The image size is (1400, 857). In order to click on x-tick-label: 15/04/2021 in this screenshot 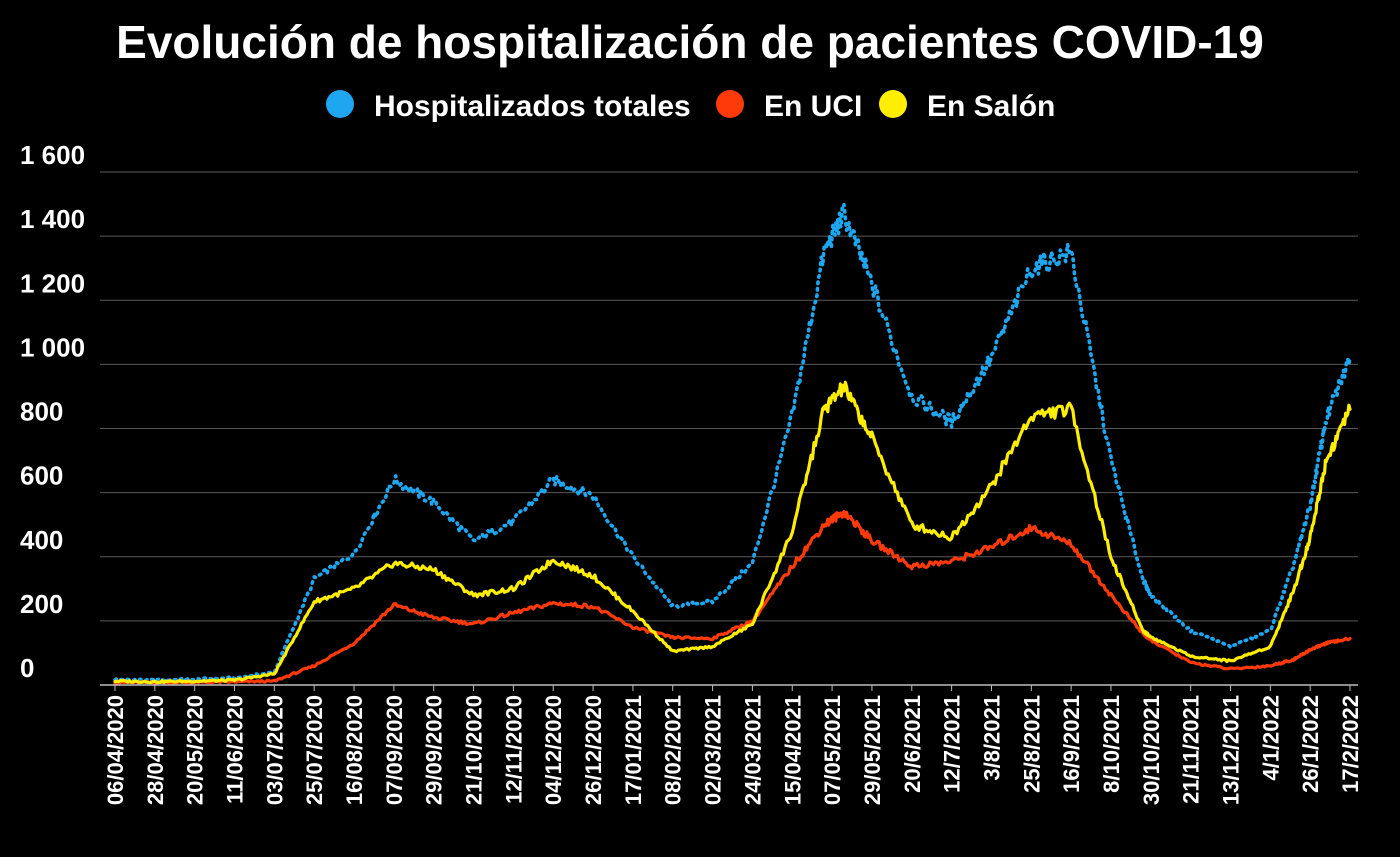, I will do `click(792, 750)`.